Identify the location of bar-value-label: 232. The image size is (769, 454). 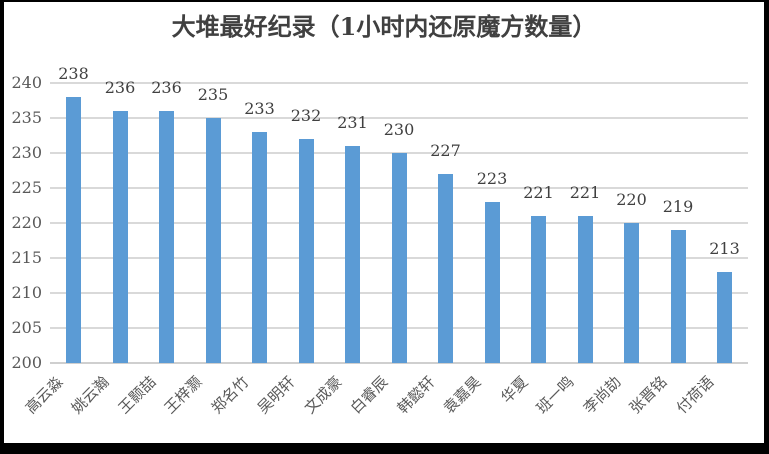
(306, 115).